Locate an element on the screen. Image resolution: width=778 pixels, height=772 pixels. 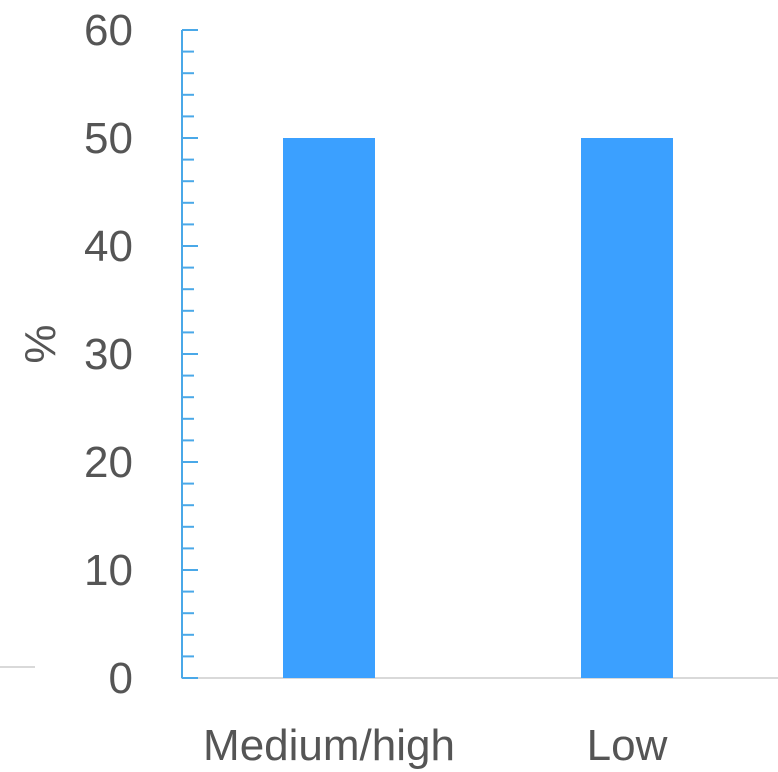
x-tick-label: Medium/high is located at coordinates (329, 745).